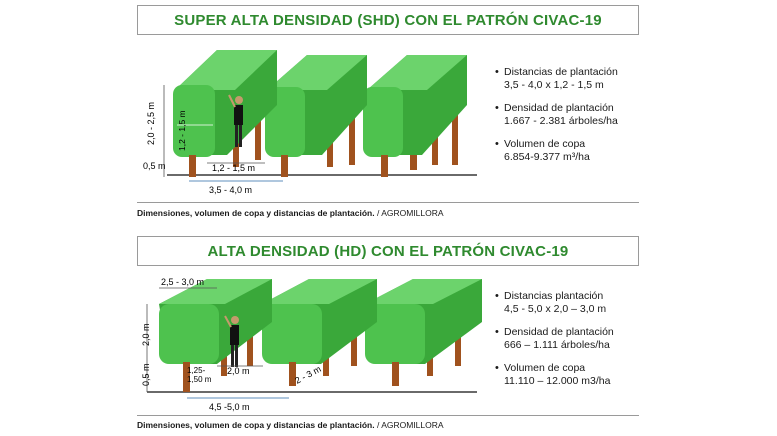 The height and width of the screenshot is (436, 777). Describe the element at coordinates (238, 371) in the screenshot. I see `hd-dim-spacing-tree: 2,0 m` at that location.